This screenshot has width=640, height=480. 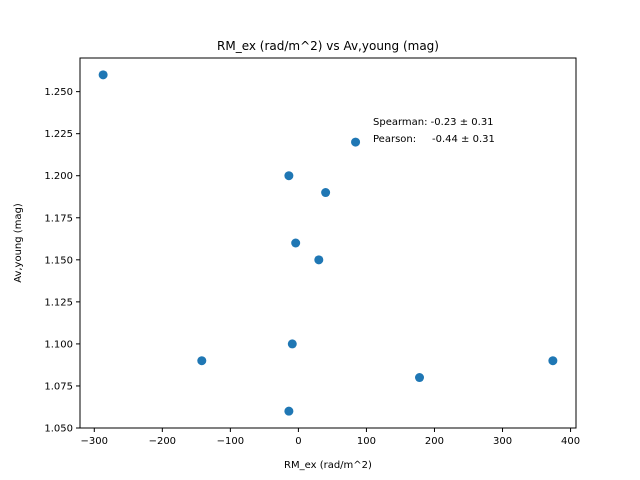 What do you see at coordinates (298, 441) in the screenshot?
I see `x-tick-label: 0` at bounding box center [298, 441].